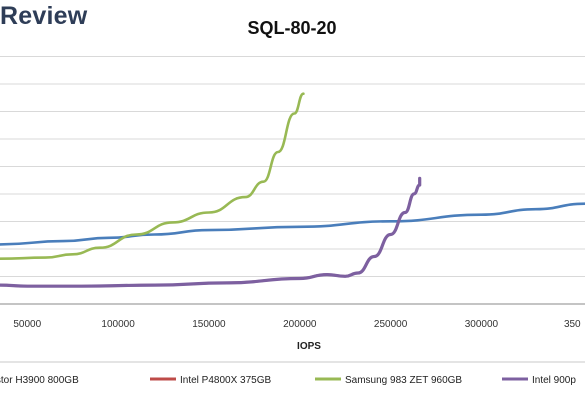 This screenshot has width=585, height=401. What do you see at coordinates (572, 324) in the screenshot?
I see `x-tick-label: 350` at bounding box center [572, 324].